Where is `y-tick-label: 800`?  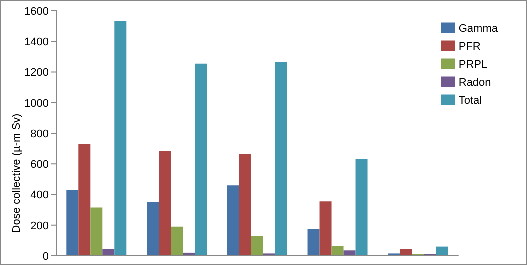 y-tick-label: 800 is located at coordinates (39, 134).